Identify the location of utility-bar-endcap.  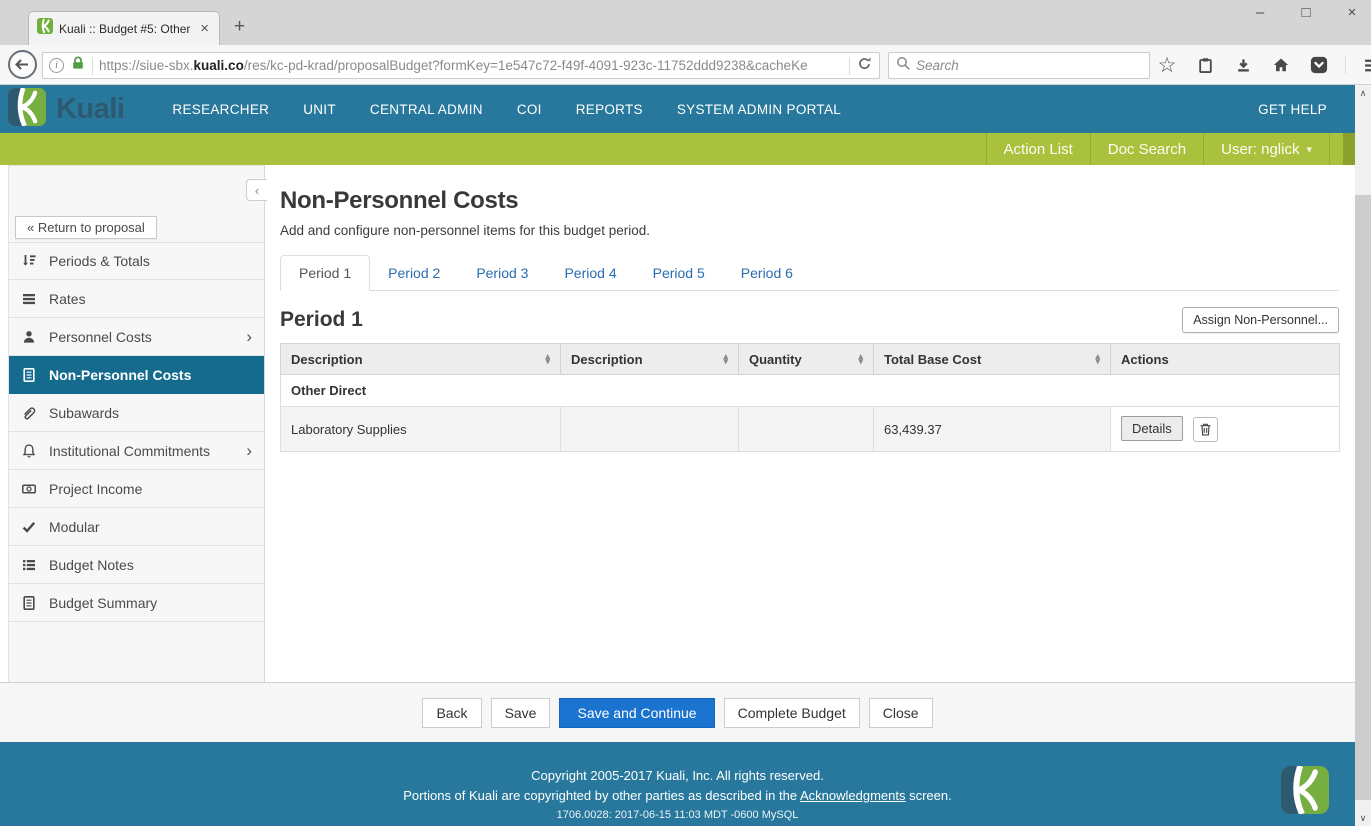
(1349, 149).